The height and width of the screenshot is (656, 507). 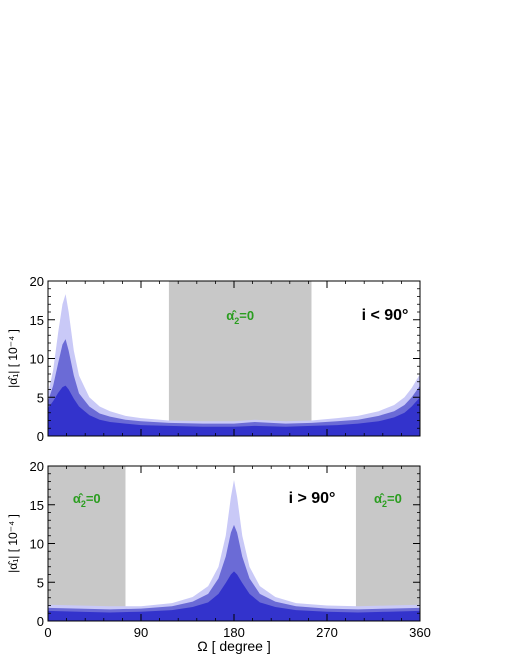 I want to click on x-tick-label: 0, so click(x=47, y=632).